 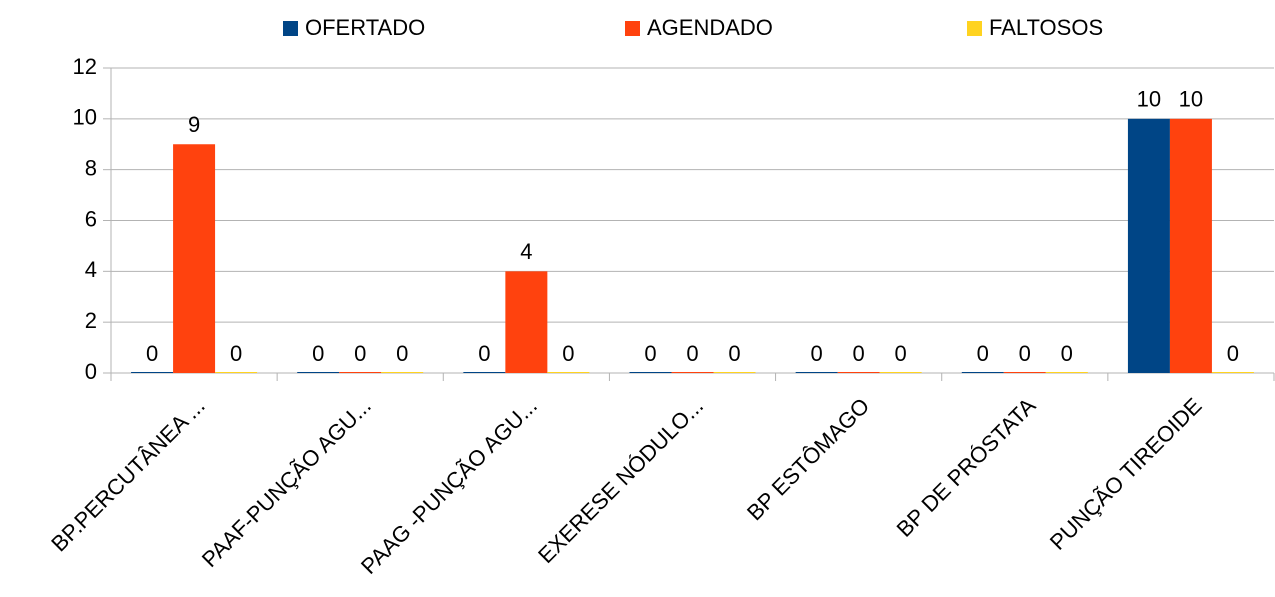 What do you see at coordinates (365, 27) in the screenshot?
I see `legend-label: OFERTADO` at bounding box center [365, 27].